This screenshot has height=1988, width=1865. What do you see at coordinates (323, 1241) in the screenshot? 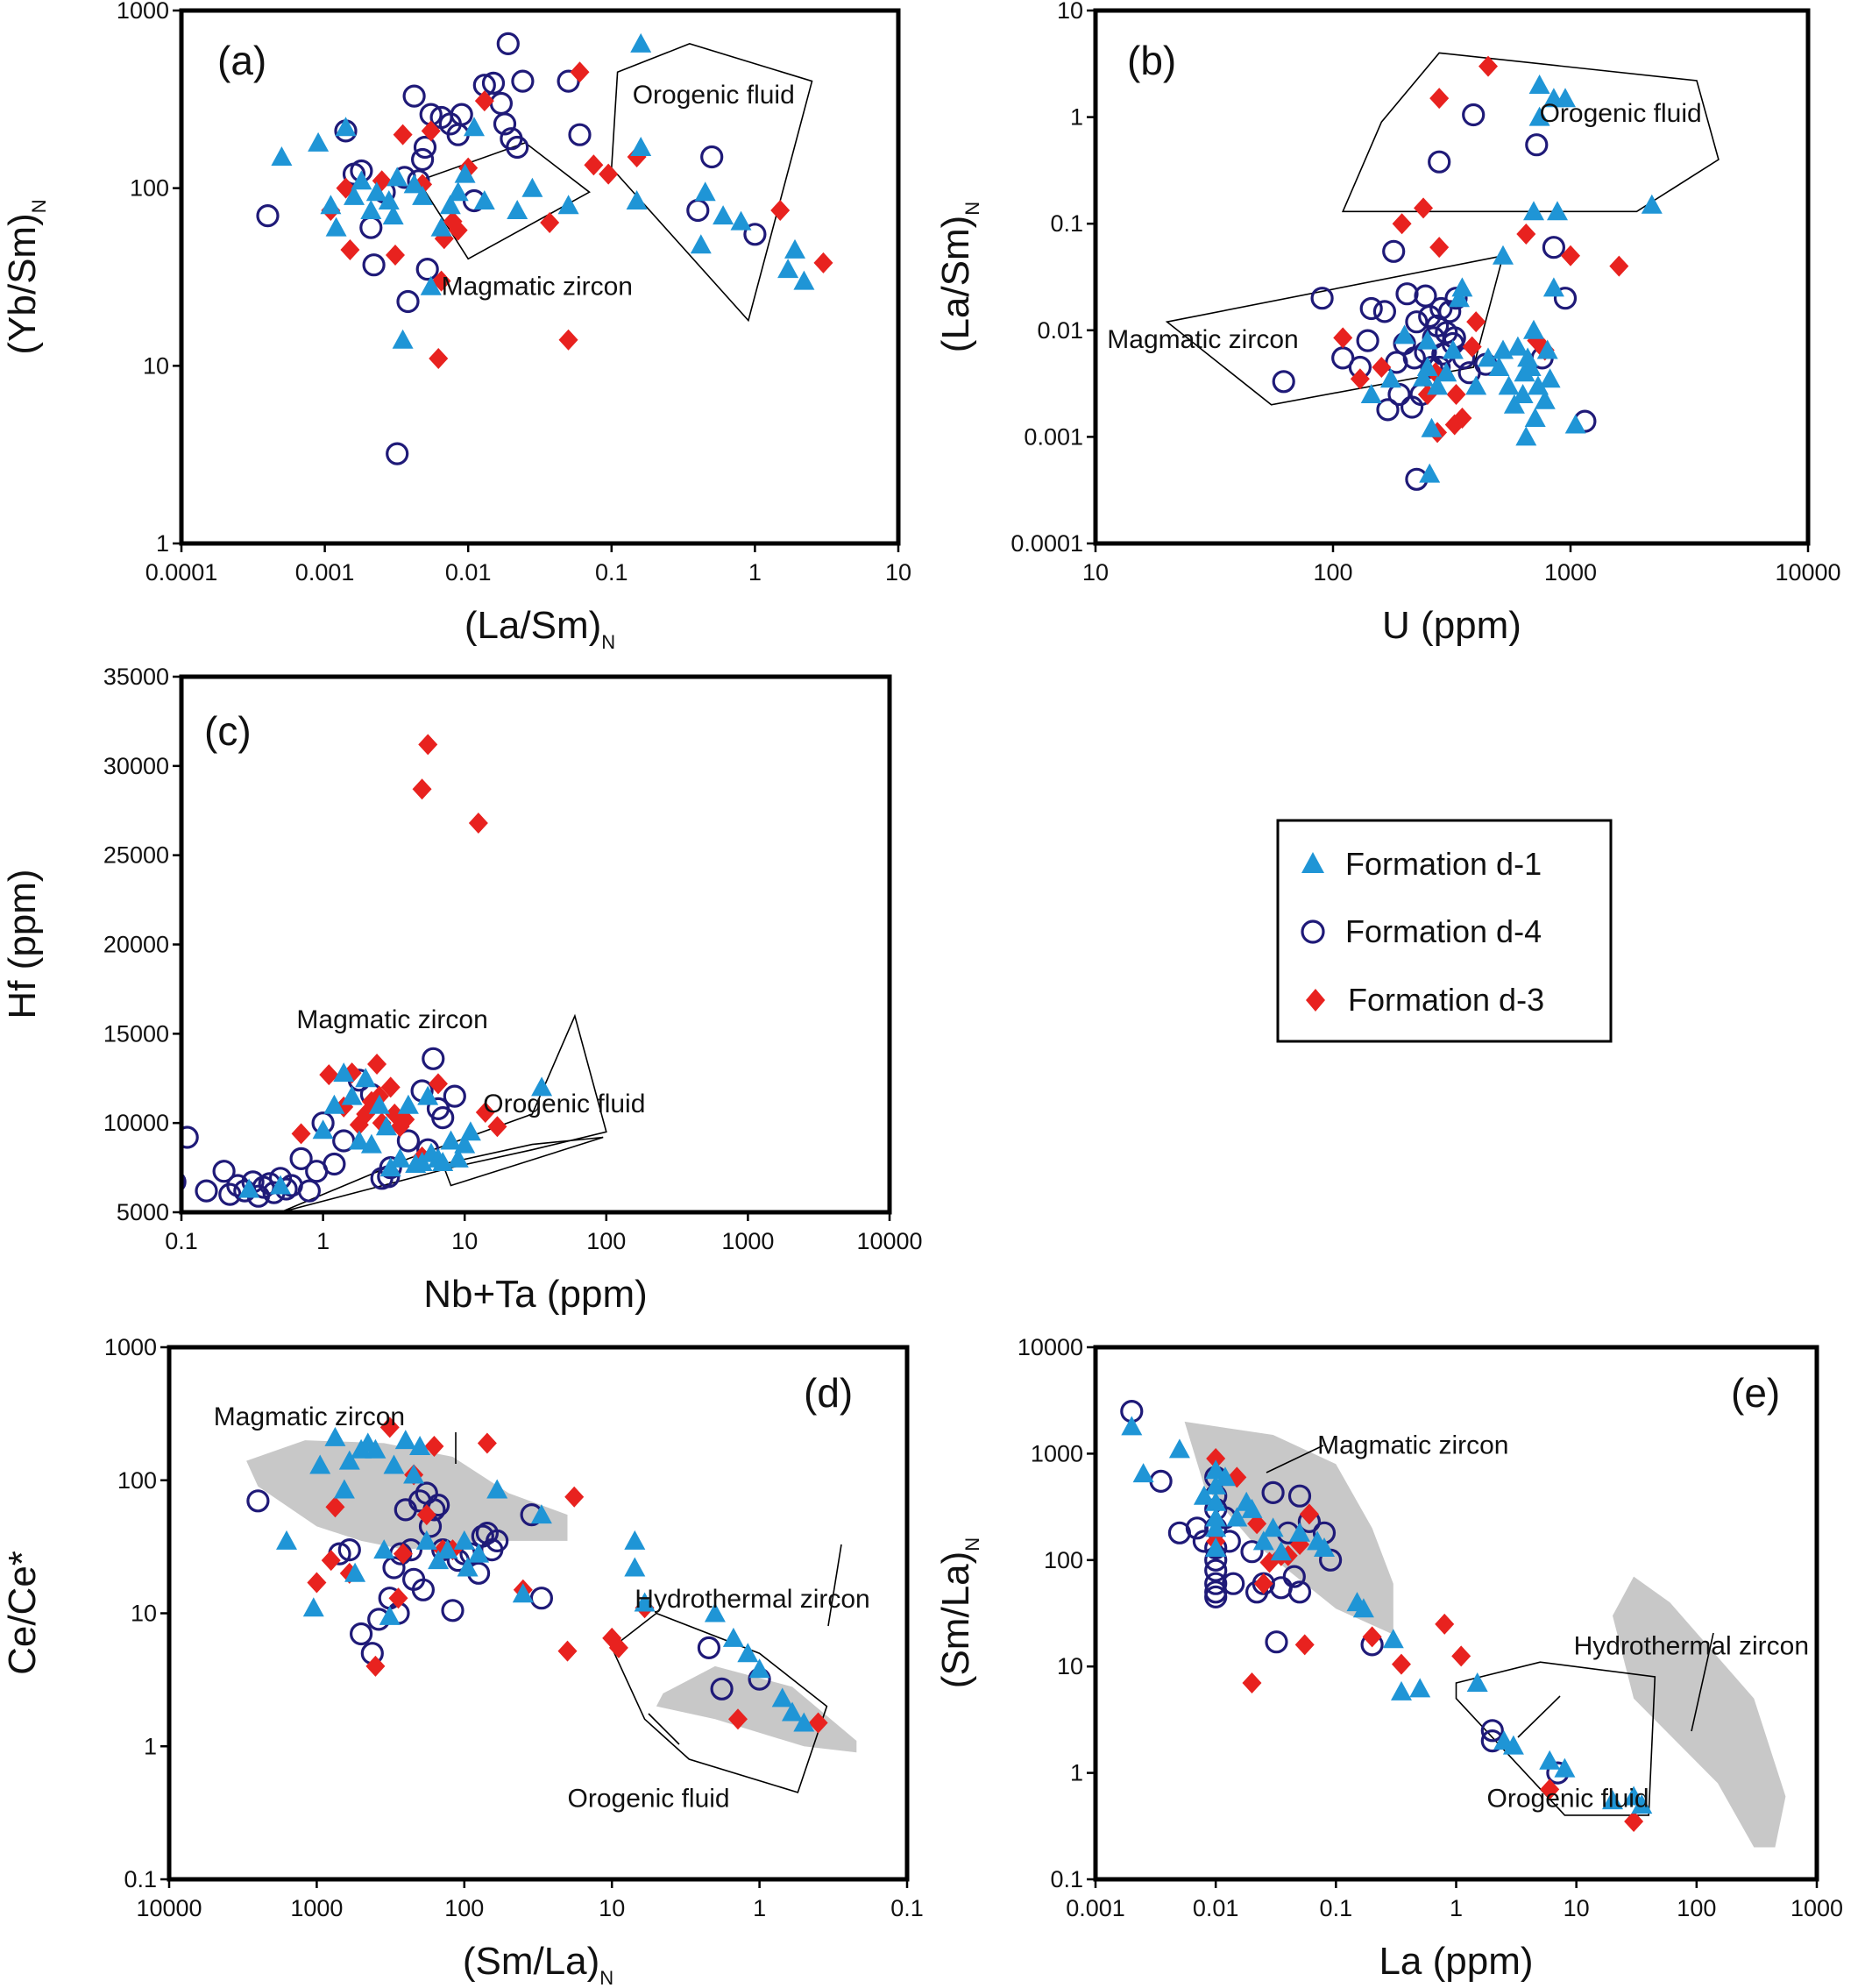
I see `x-tick-label: 1` at bounding box center [323, 1241].